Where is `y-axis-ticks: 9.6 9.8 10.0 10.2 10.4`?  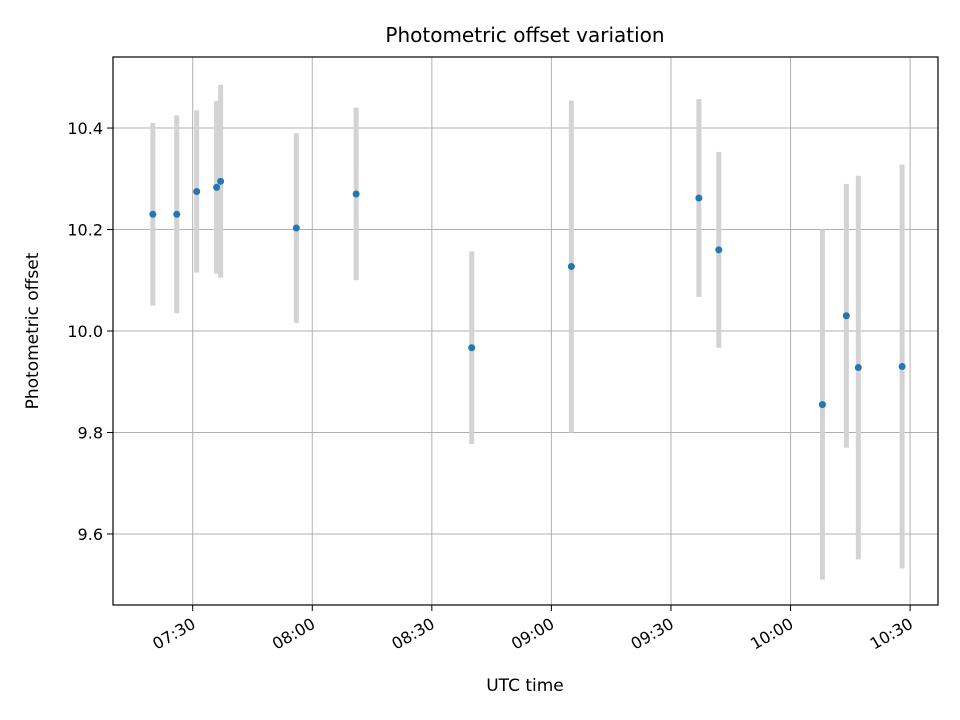 y-axis-ticks: 9.6 9.8 10.0 10.2 10.4 is located at coordinates (90, 331).